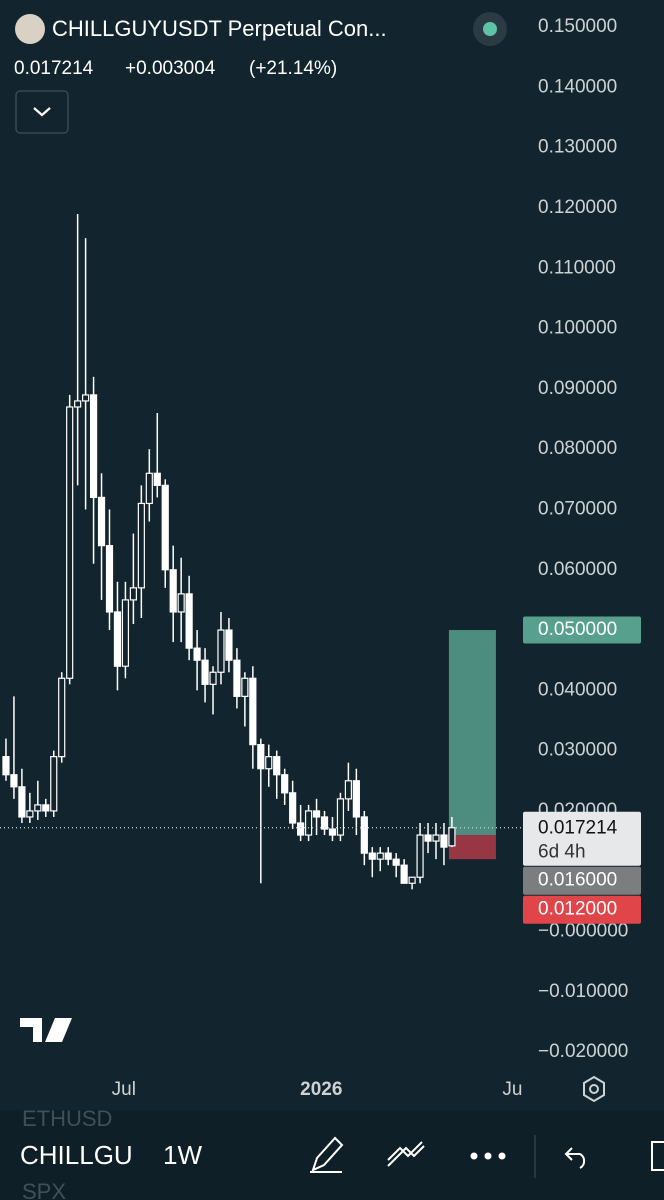 The image size is (664, 1200). I want to click on price-change: +0.003004, so click(170, 68).